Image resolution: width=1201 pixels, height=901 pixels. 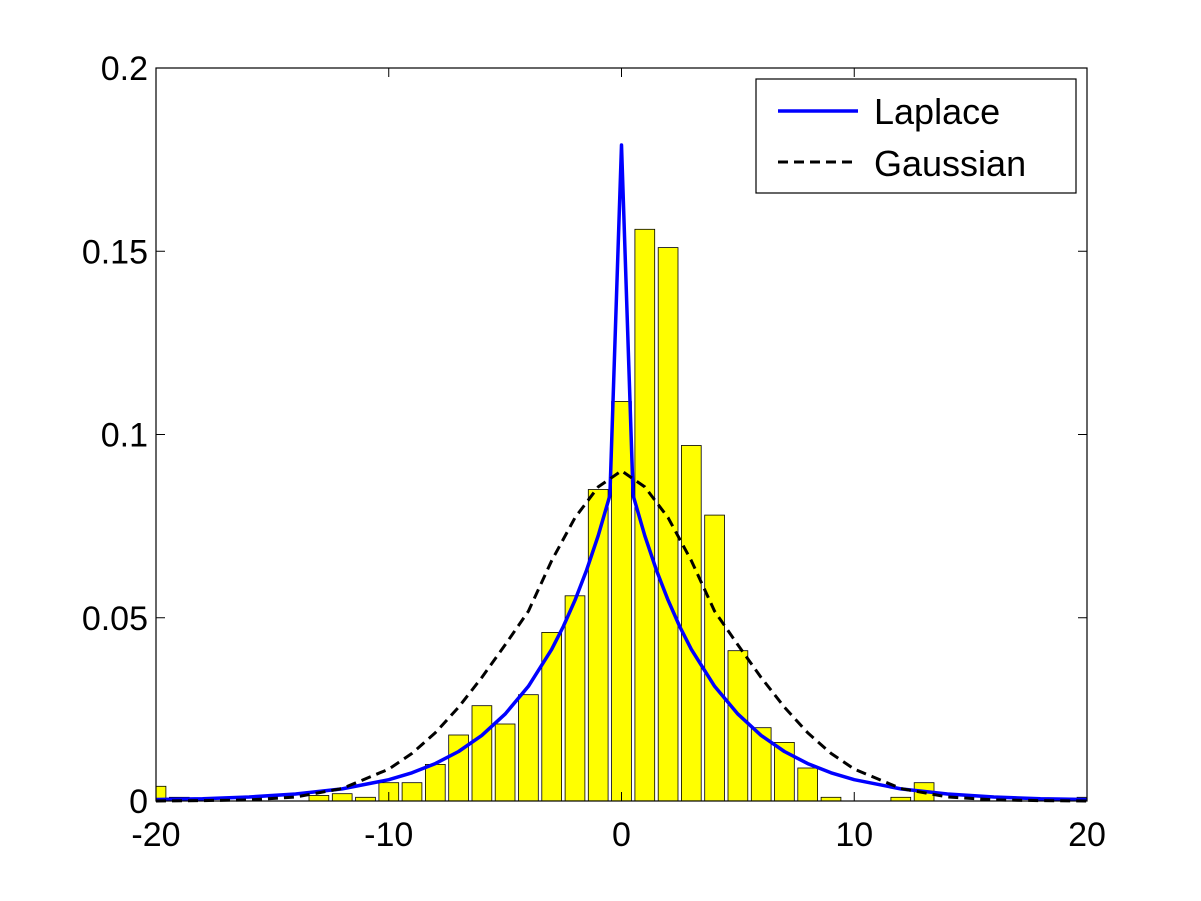 What do you see at coordinates (115, 252) in the screenshot?
I see `y-tick-label: 0.15` at bounding box center [115, 252].